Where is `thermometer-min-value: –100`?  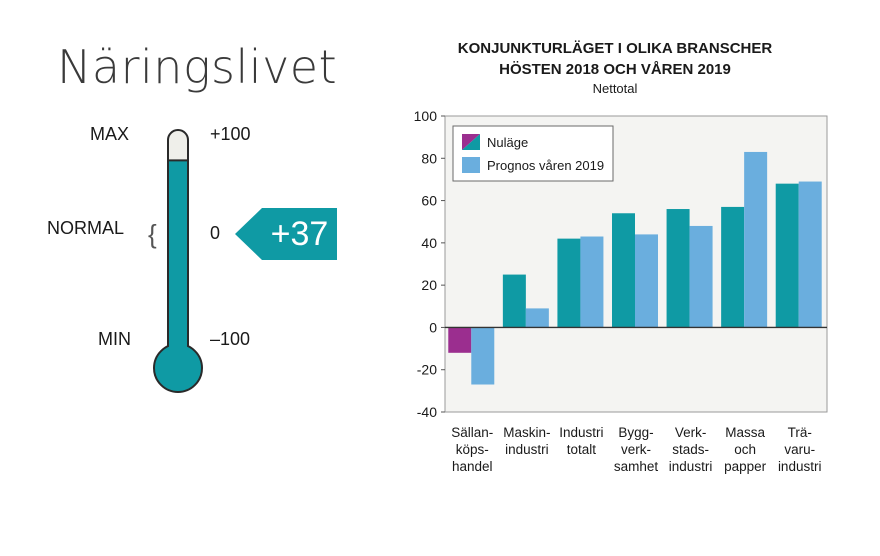
thermometer-min-value: –100 is located at coordinates (230, 339).